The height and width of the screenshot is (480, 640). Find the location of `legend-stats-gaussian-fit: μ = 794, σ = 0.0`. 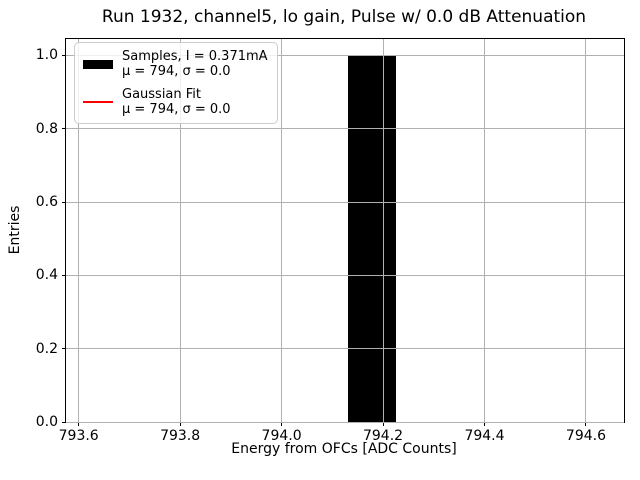

legend-stats-gaussian-fit: μ = 794, σ = 0.0 is located at coordinates (176, 109).